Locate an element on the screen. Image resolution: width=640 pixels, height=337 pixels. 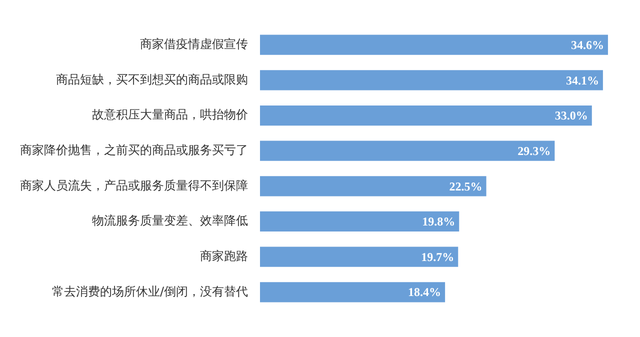
y-tick-label: 物流服务质量变差、效率降低 is located at coordinates (170, 221).